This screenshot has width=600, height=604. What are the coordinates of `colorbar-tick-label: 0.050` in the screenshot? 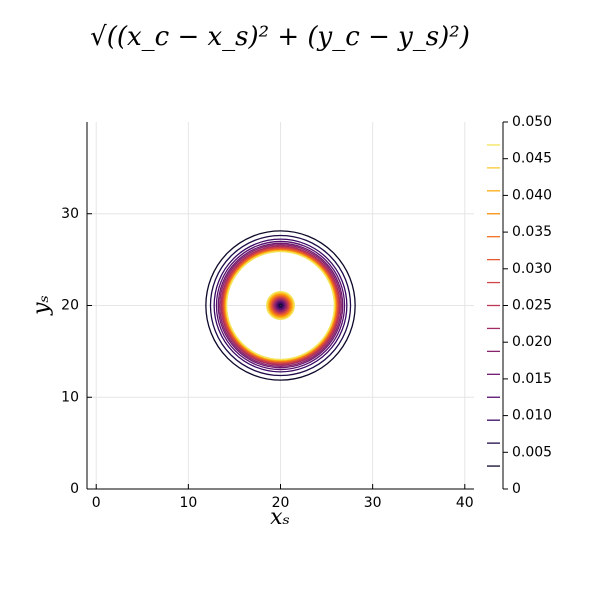 It's located at (532, 122).